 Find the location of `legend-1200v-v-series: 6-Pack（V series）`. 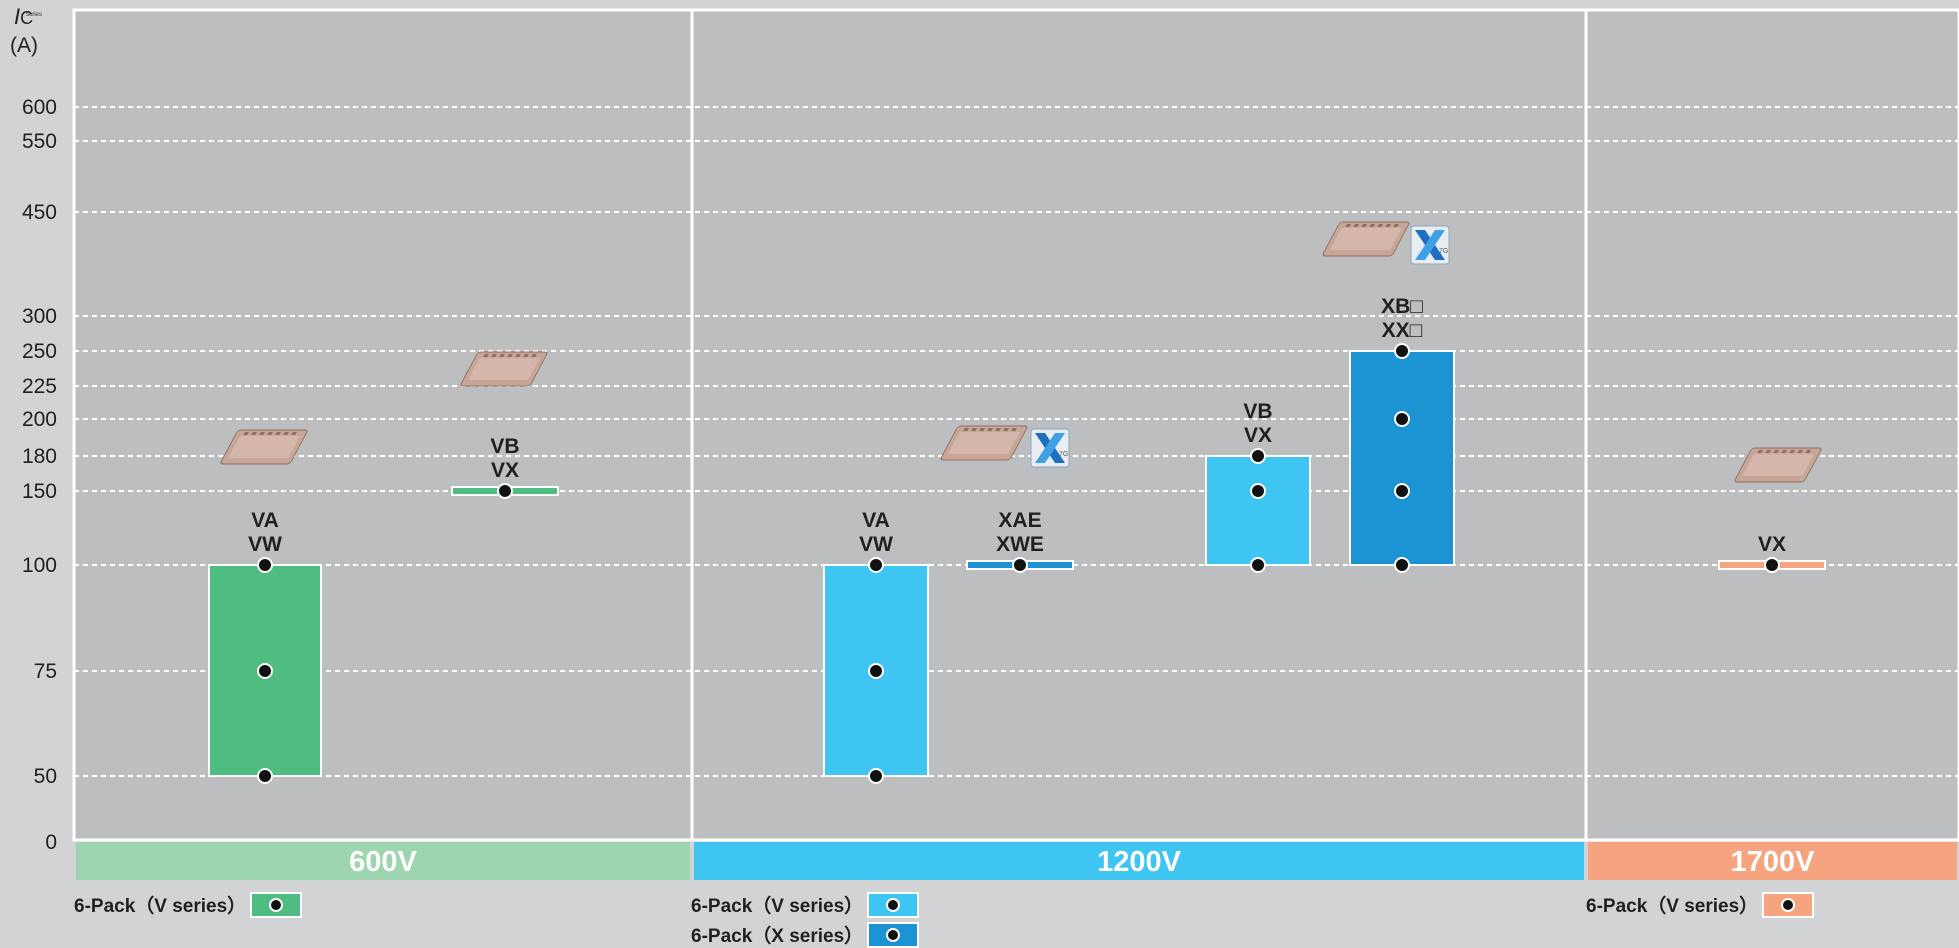

legend-1200v-v-series: 6-Pack（V series） is located at coordinates (805, 904).